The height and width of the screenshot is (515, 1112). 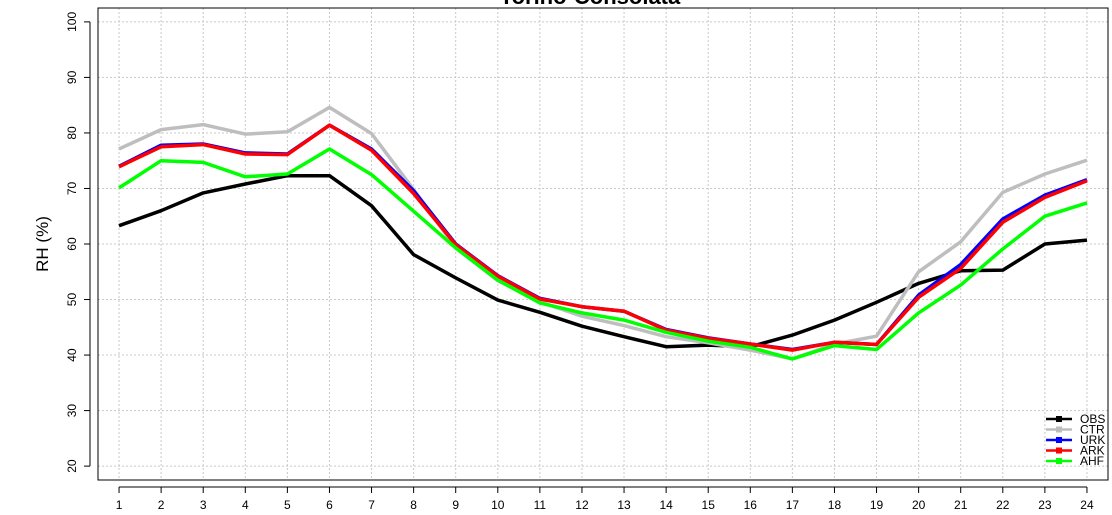 What do you see at coordinates (413, 505) in the screenshot?
I see `x-tick-label-8: 8` at bounding box center [413, 505].